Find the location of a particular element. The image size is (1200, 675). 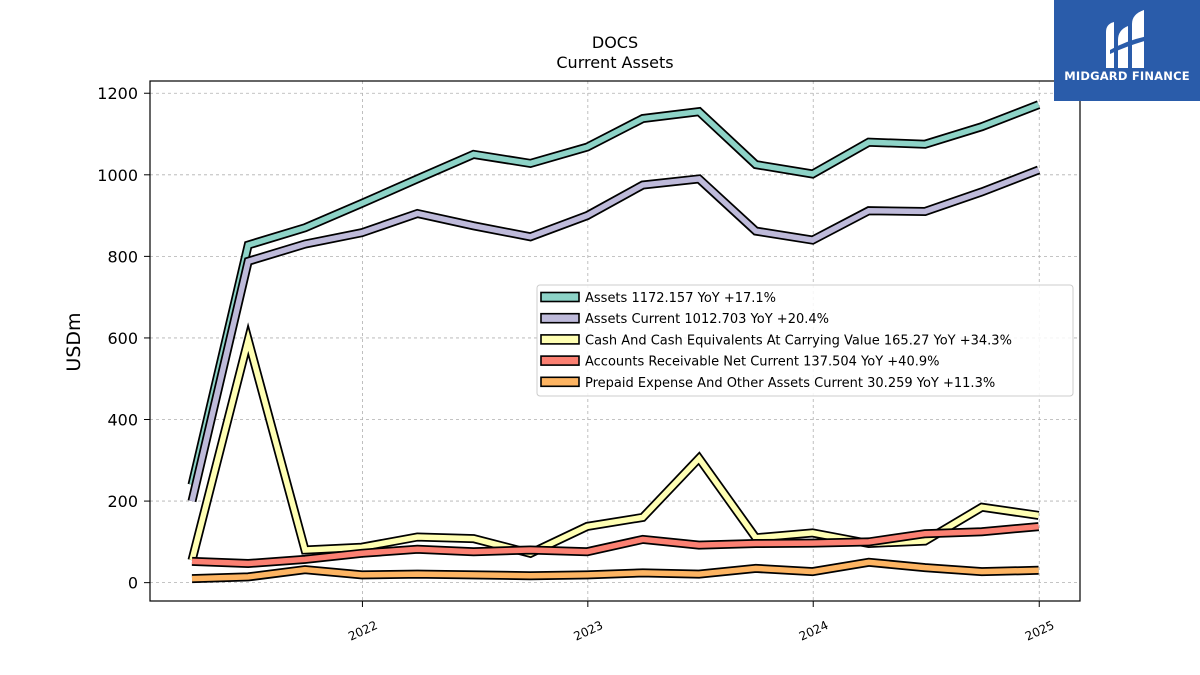

legend-entry: Assets Current 1012.703 YoY +20.4% is located at coordinates (707, 319).